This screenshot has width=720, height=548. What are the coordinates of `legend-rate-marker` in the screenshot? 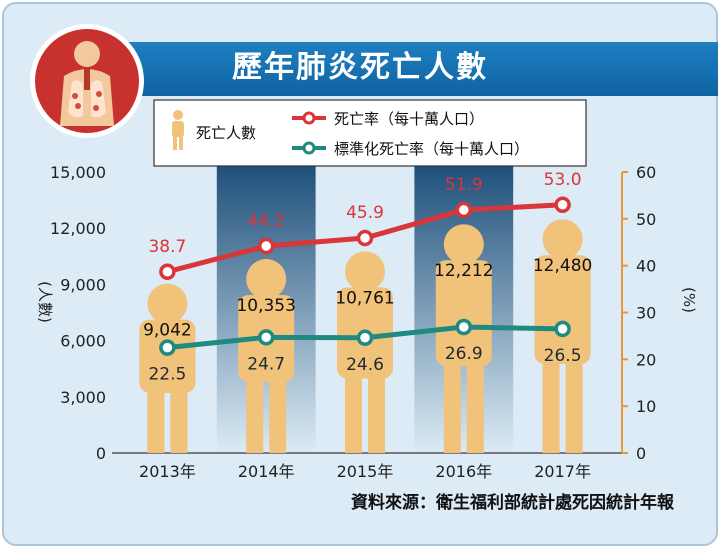 It's located at (309, 118).